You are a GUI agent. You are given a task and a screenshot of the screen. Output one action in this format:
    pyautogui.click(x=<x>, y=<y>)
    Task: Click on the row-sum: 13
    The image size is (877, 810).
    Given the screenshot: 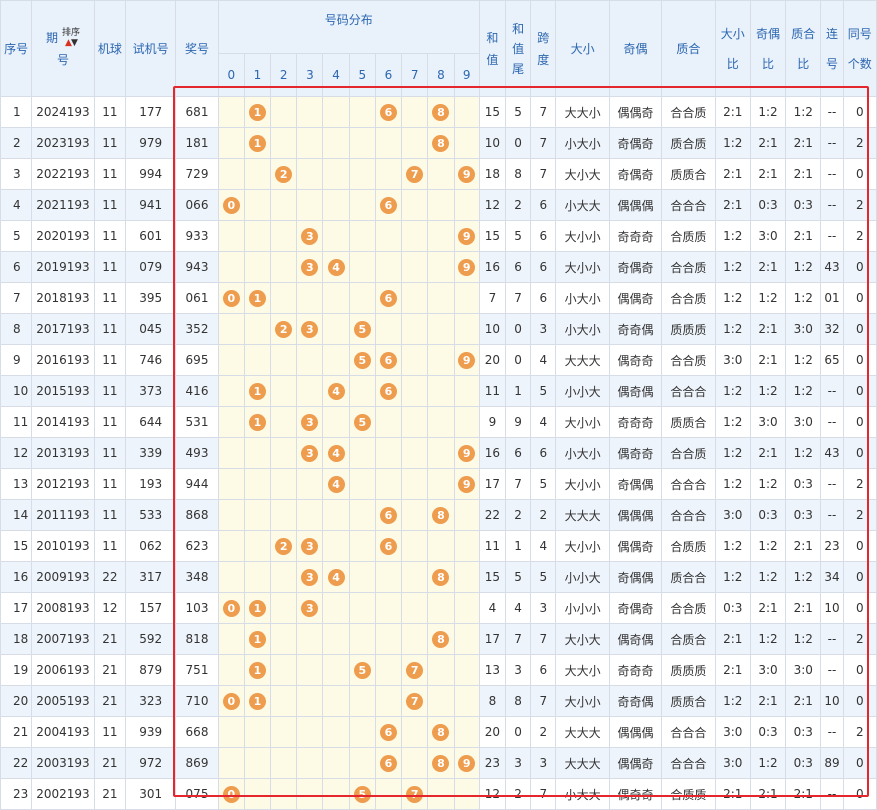 What is the action you would take?
    pyautogui.click(x=492, y=670)
    